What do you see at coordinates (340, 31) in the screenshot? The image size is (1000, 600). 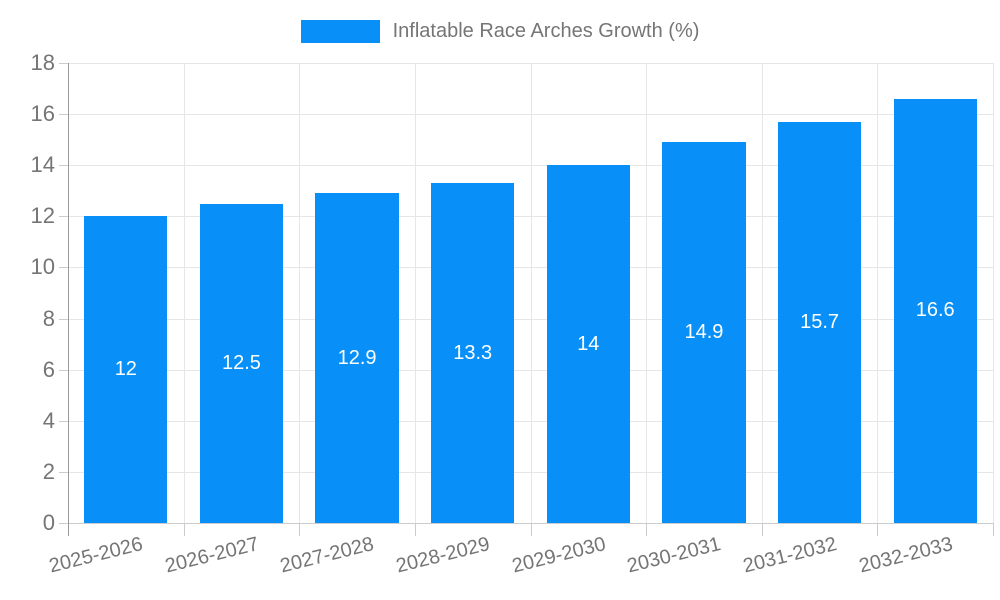 I see `legend-swatch` at bounding box center [340, 31].